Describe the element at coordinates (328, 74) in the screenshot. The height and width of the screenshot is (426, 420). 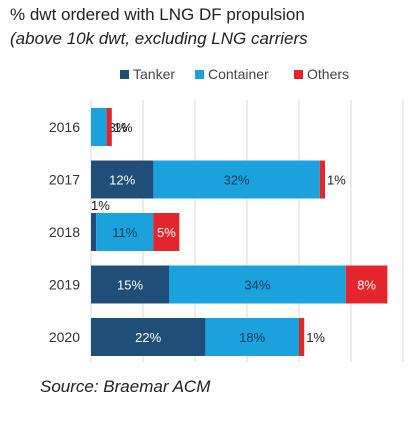
I see `legend-label: Others` at that location.